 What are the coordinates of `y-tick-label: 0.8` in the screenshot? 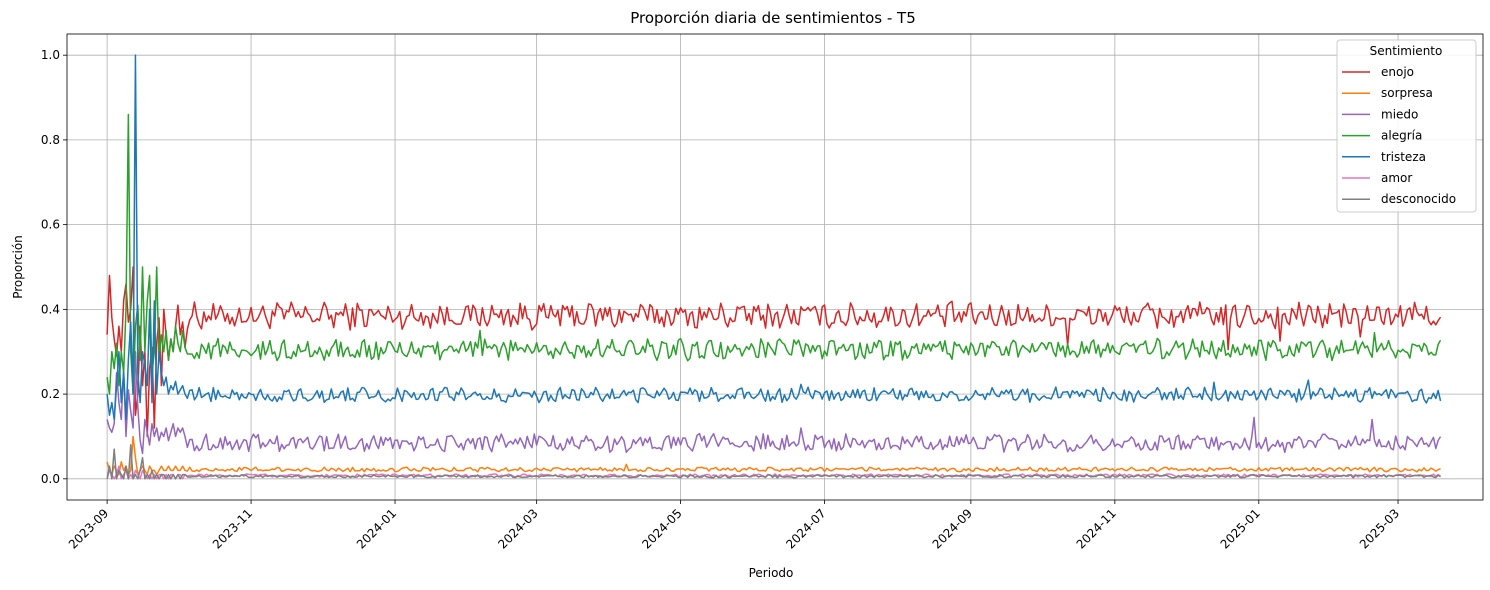 It's located at (50, 140).